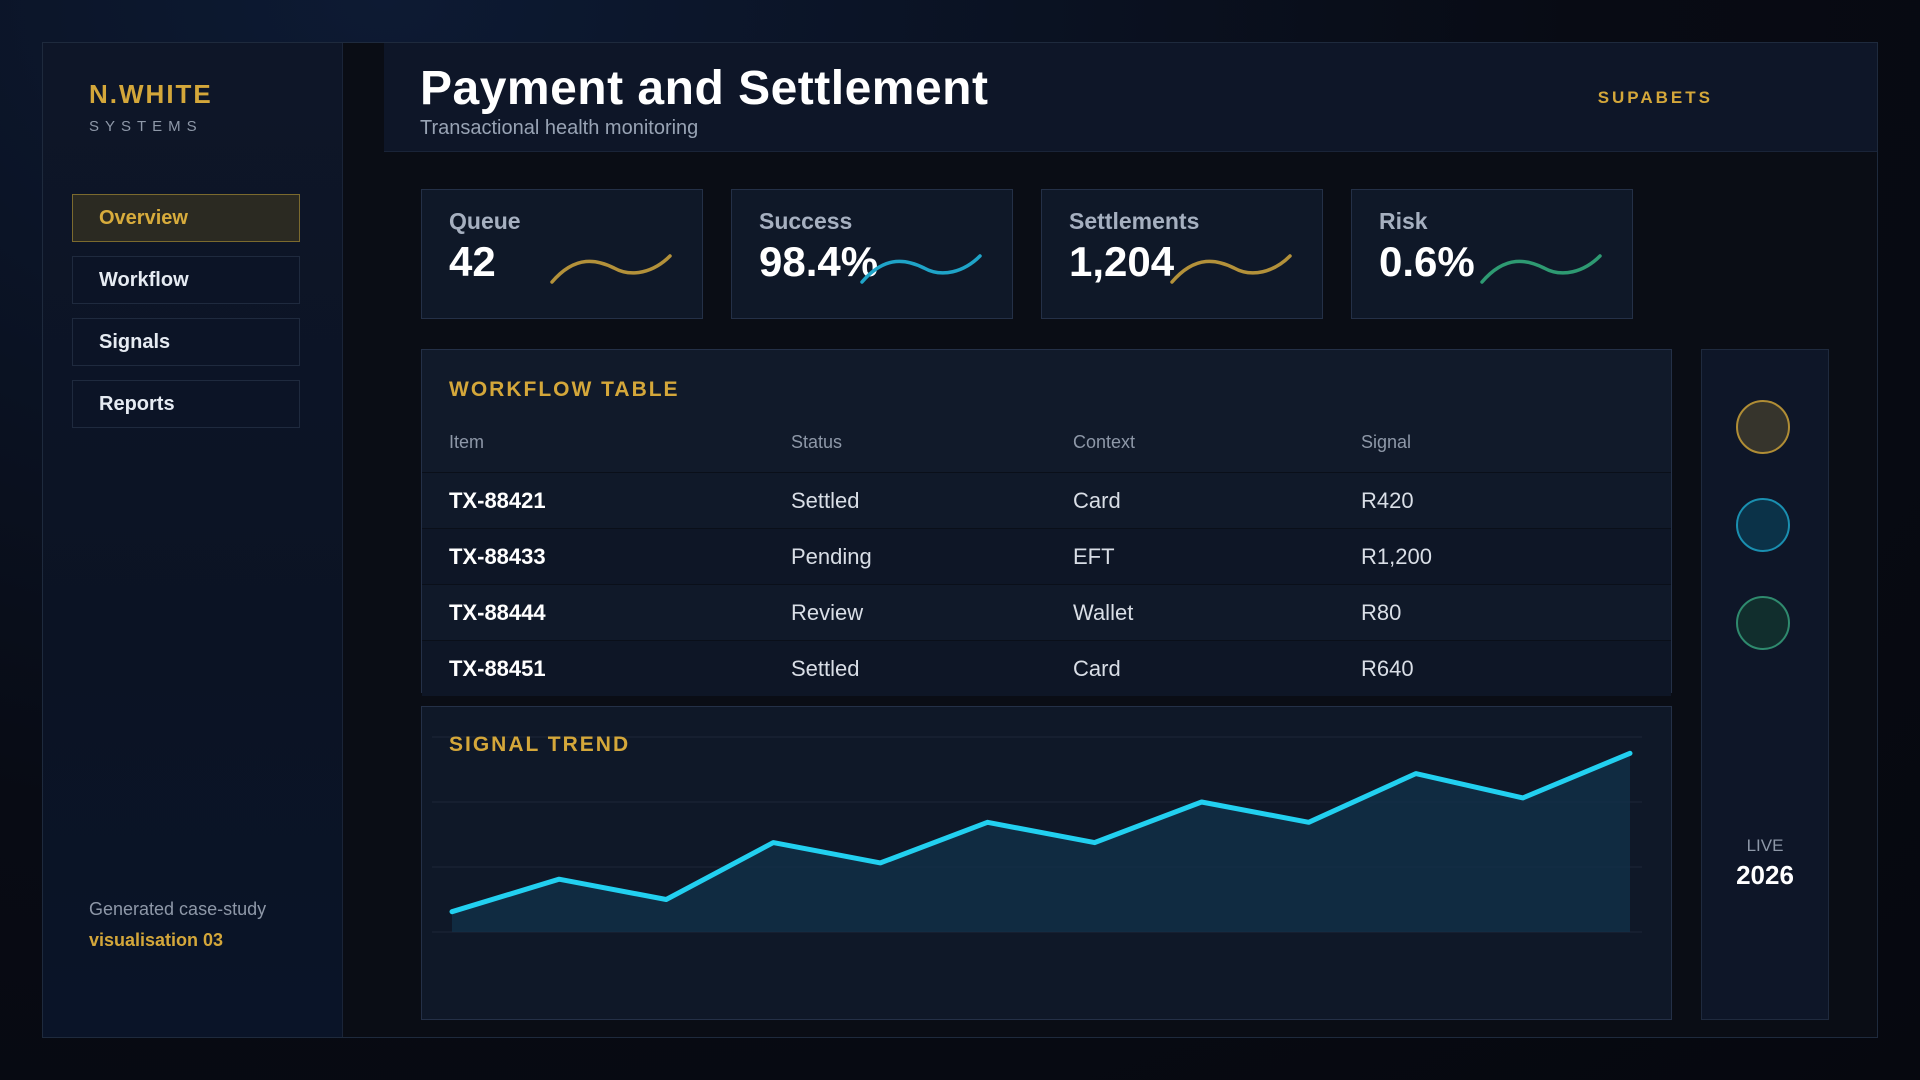  What do you see at coordinates (1763, 525) in the screenshot?
I see `status-indicator-cyan` at bounding box center [1763, 525].